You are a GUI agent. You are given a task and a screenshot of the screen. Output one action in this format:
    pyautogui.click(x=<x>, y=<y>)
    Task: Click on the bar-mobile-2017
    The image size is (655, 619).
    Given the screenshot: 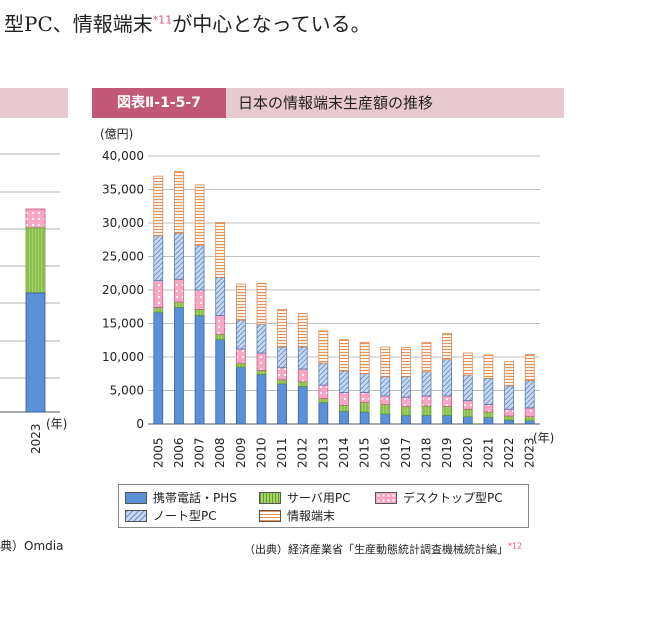 What is the action you would take?
    pyautogui.click(x=406, y=419)
    